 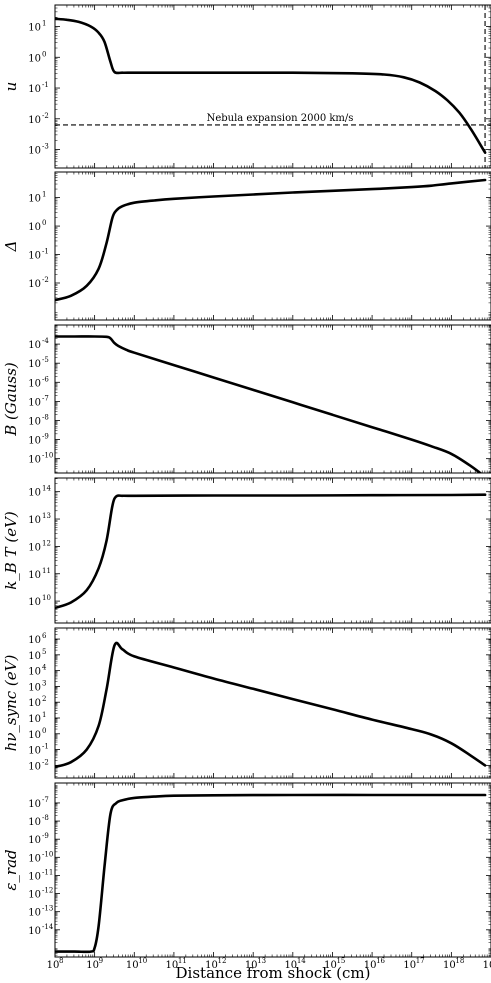 I want to click on y-tick-exponent: -12, so click(x=47, y=891).